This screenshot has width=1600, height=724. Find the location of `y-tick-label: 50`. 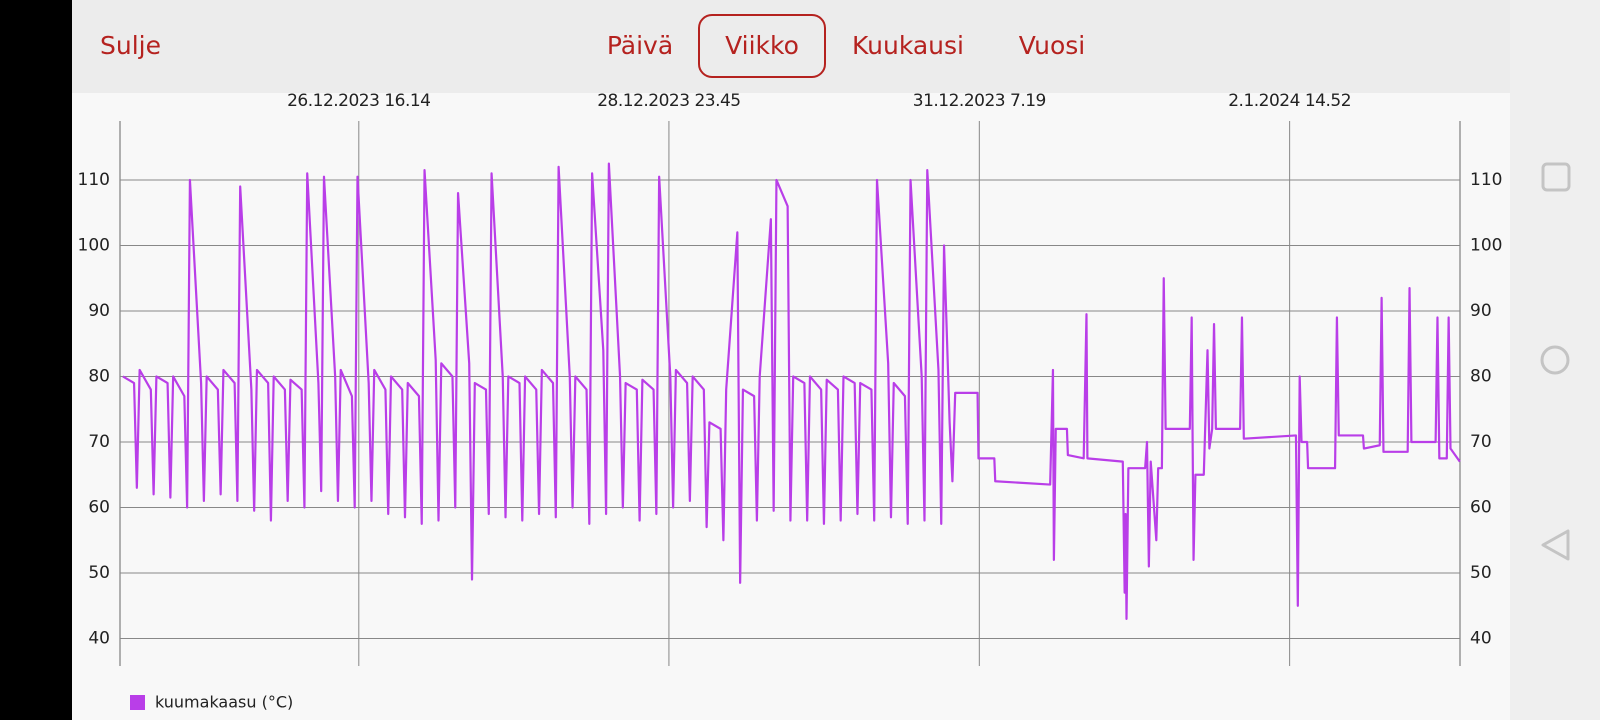

y-tick-label: 50 is located at coordinates (99, 573).